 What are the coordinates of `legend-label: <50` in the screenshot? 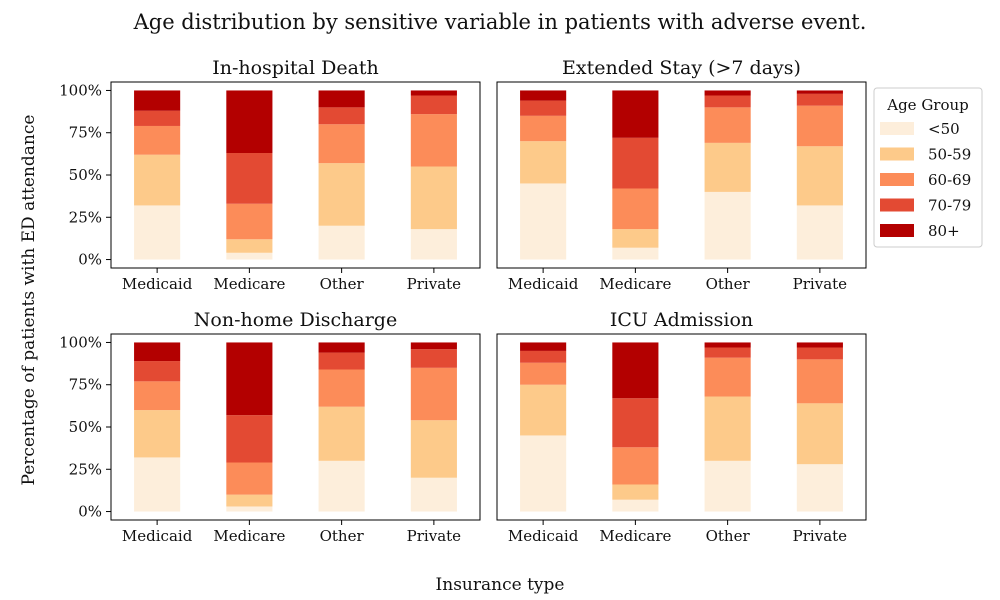 It's located at (944, 129).